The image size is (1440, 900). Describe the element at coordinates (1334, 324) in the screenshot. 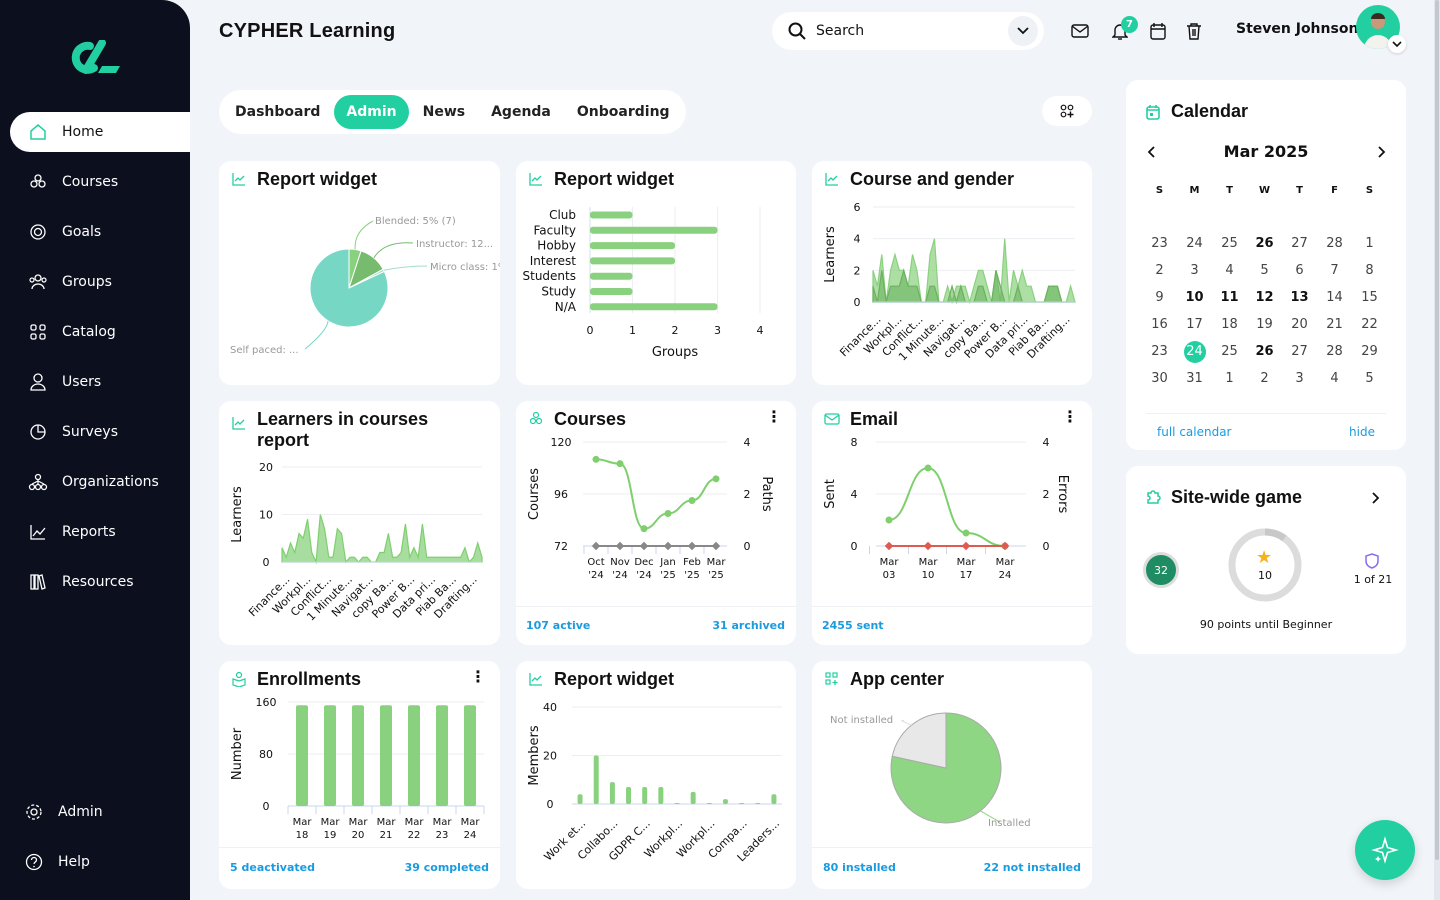

I see `calendar-day: 21` at that location.